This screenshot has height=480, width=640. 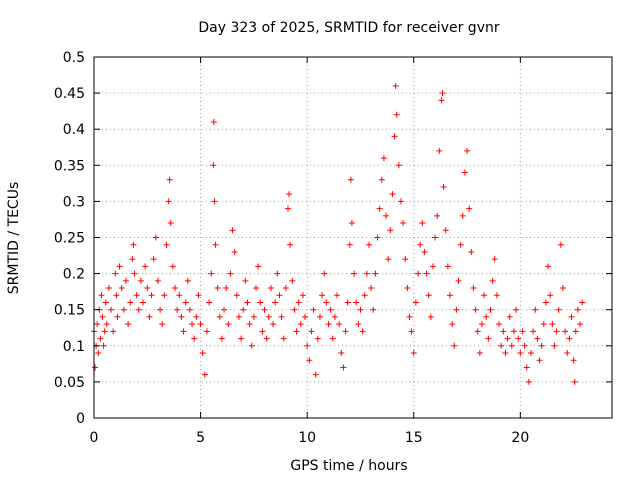 What do you see at coordinates (200, 438) in the screenshot?
I see `x-tick-label: 5` at bounding box center [200, 438].